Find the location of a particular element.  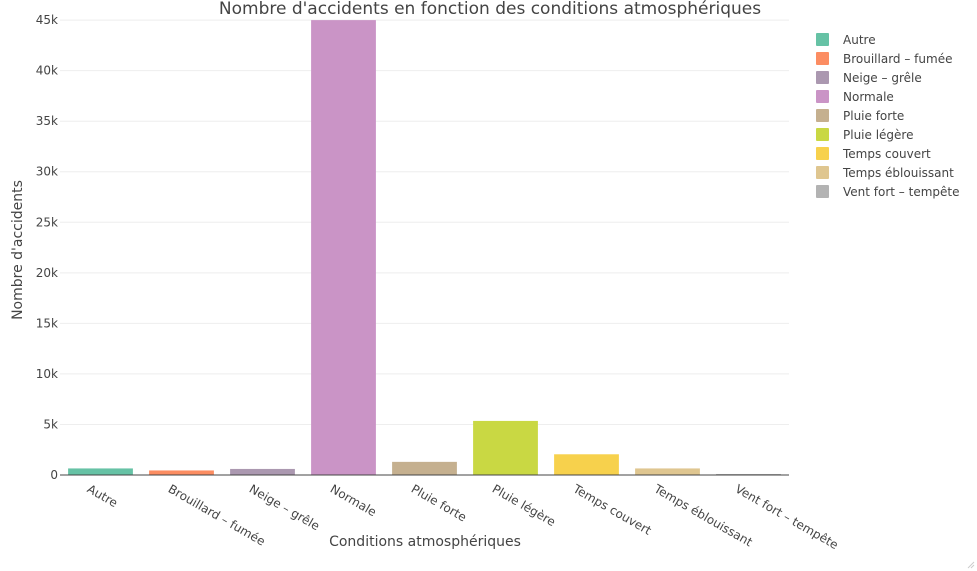

legend-item: Temps couvert is located at coordinates (887, 153).